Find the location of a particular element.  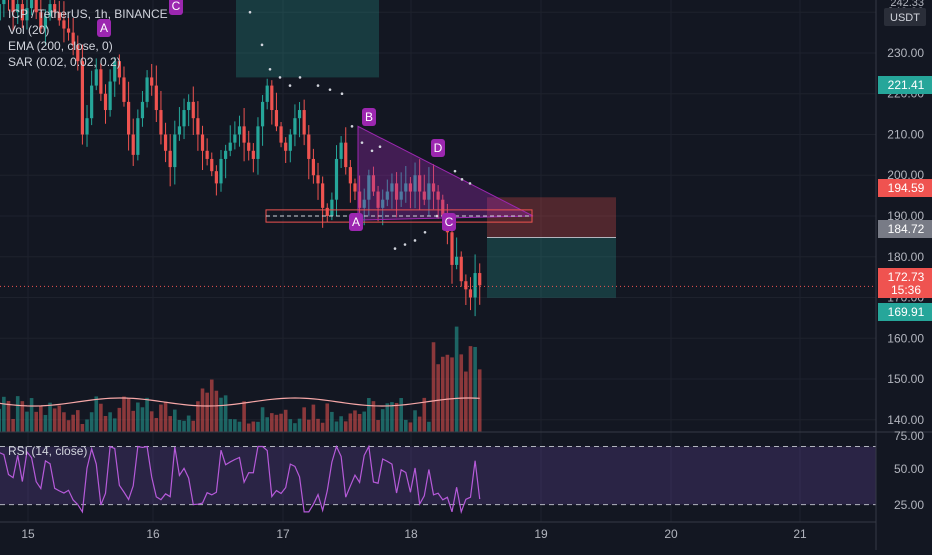

corner-box is located at coordinates (905, 537).